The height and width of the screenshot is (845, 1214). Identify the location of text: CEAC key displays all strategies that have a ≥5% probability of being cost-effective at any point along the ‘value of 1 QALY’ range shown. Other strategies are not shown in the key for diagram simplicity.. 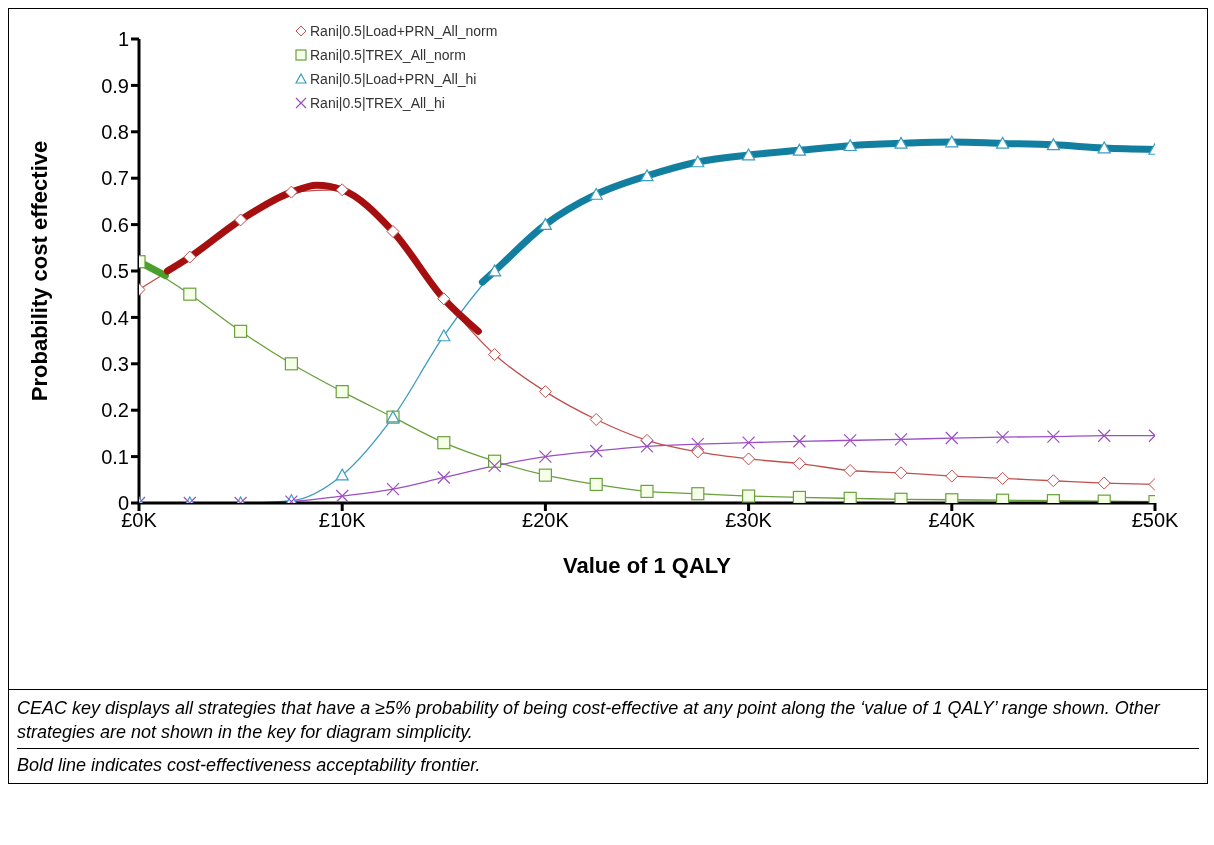
(589, 720).